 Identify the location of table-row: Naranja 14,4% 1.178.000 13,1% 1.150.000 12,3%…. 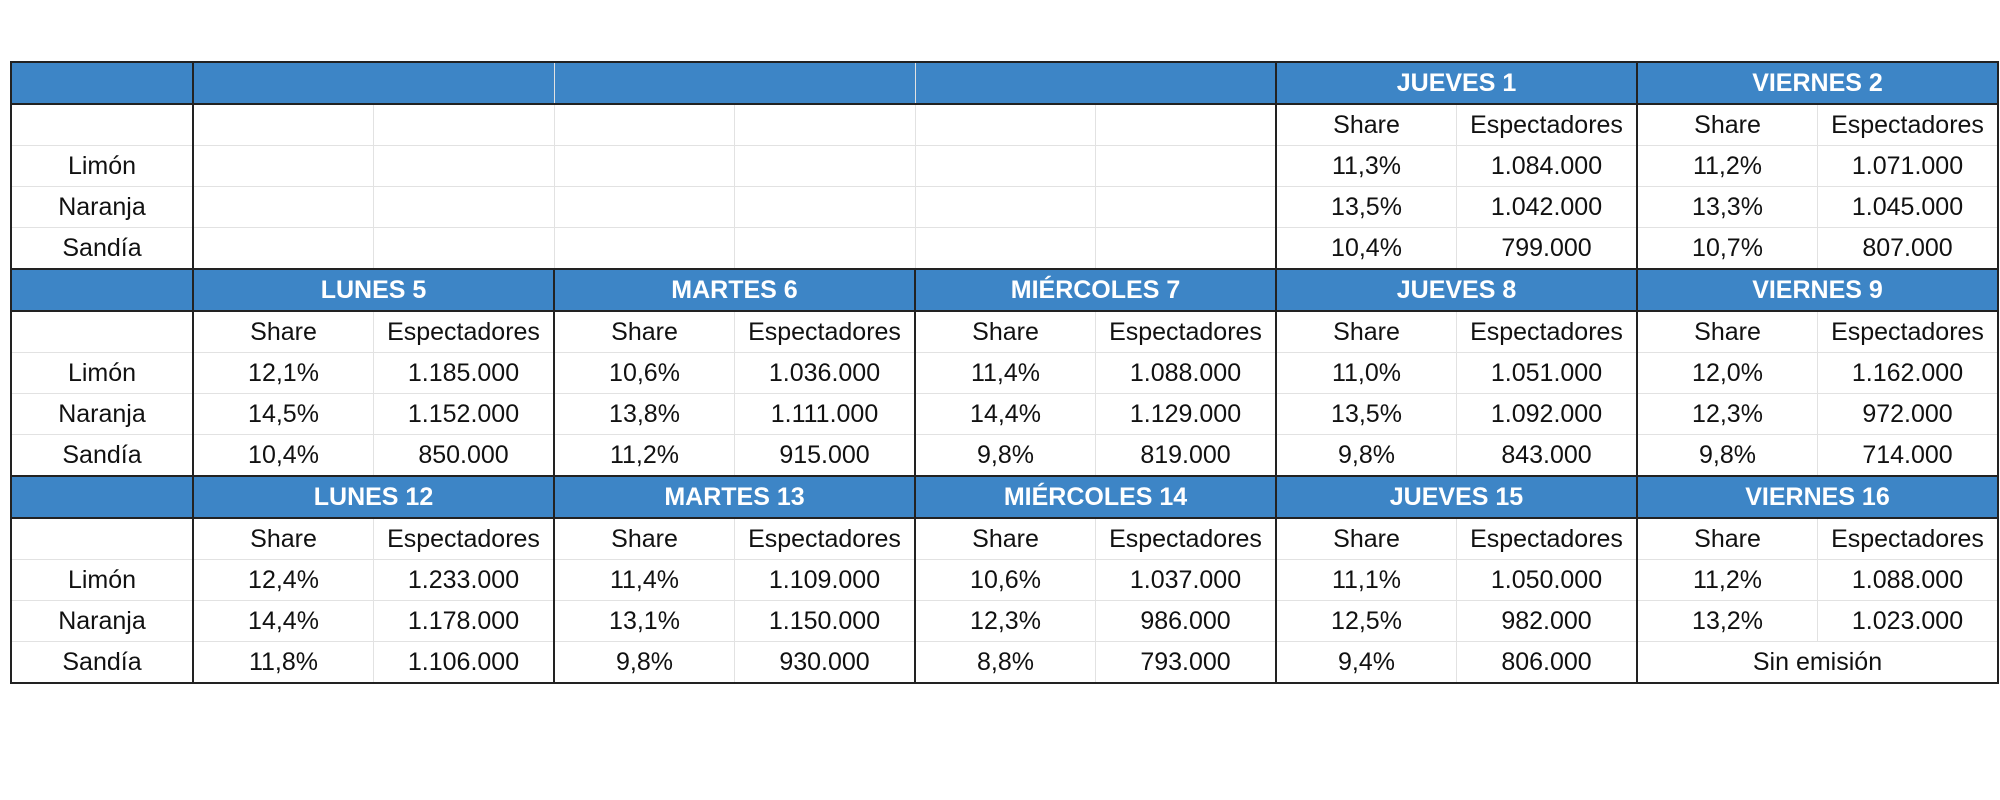
(1004, 621).